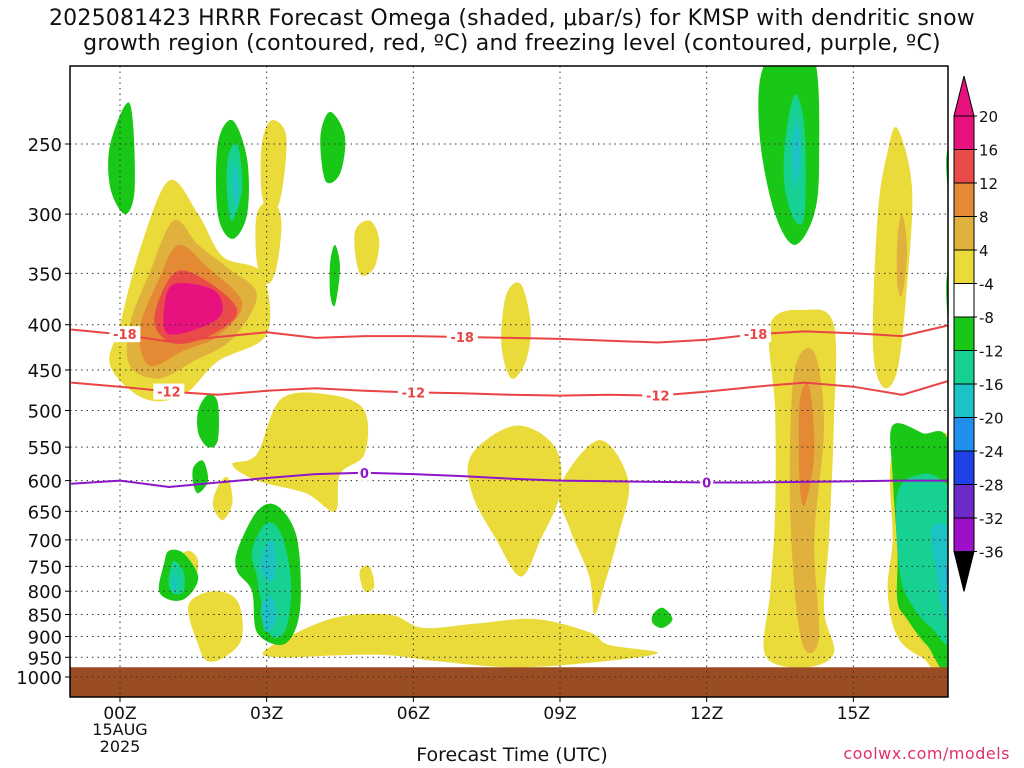 This screenshot has height=768, width=1024. I want to click on colorbar-label: 16, so click(988, 151).